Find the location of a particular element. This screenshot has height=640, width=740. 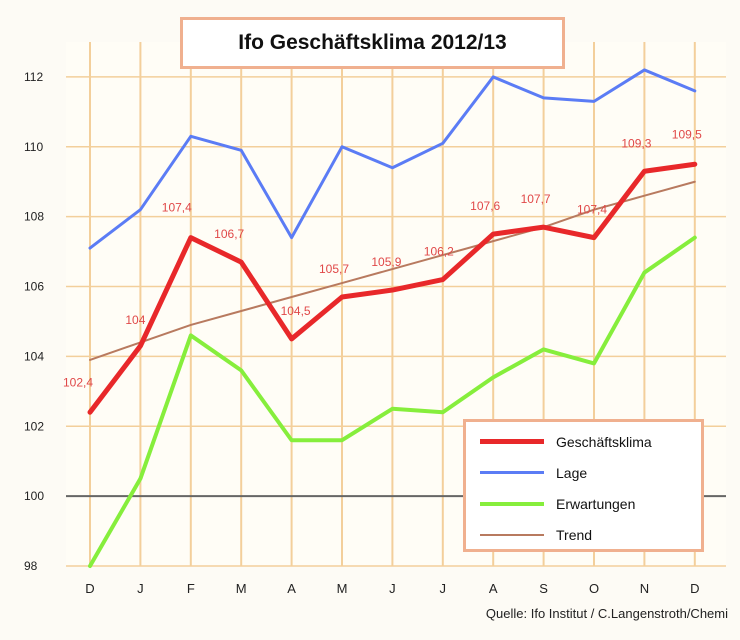

y-tick-label: 102 is located at coordinates (34, 426).